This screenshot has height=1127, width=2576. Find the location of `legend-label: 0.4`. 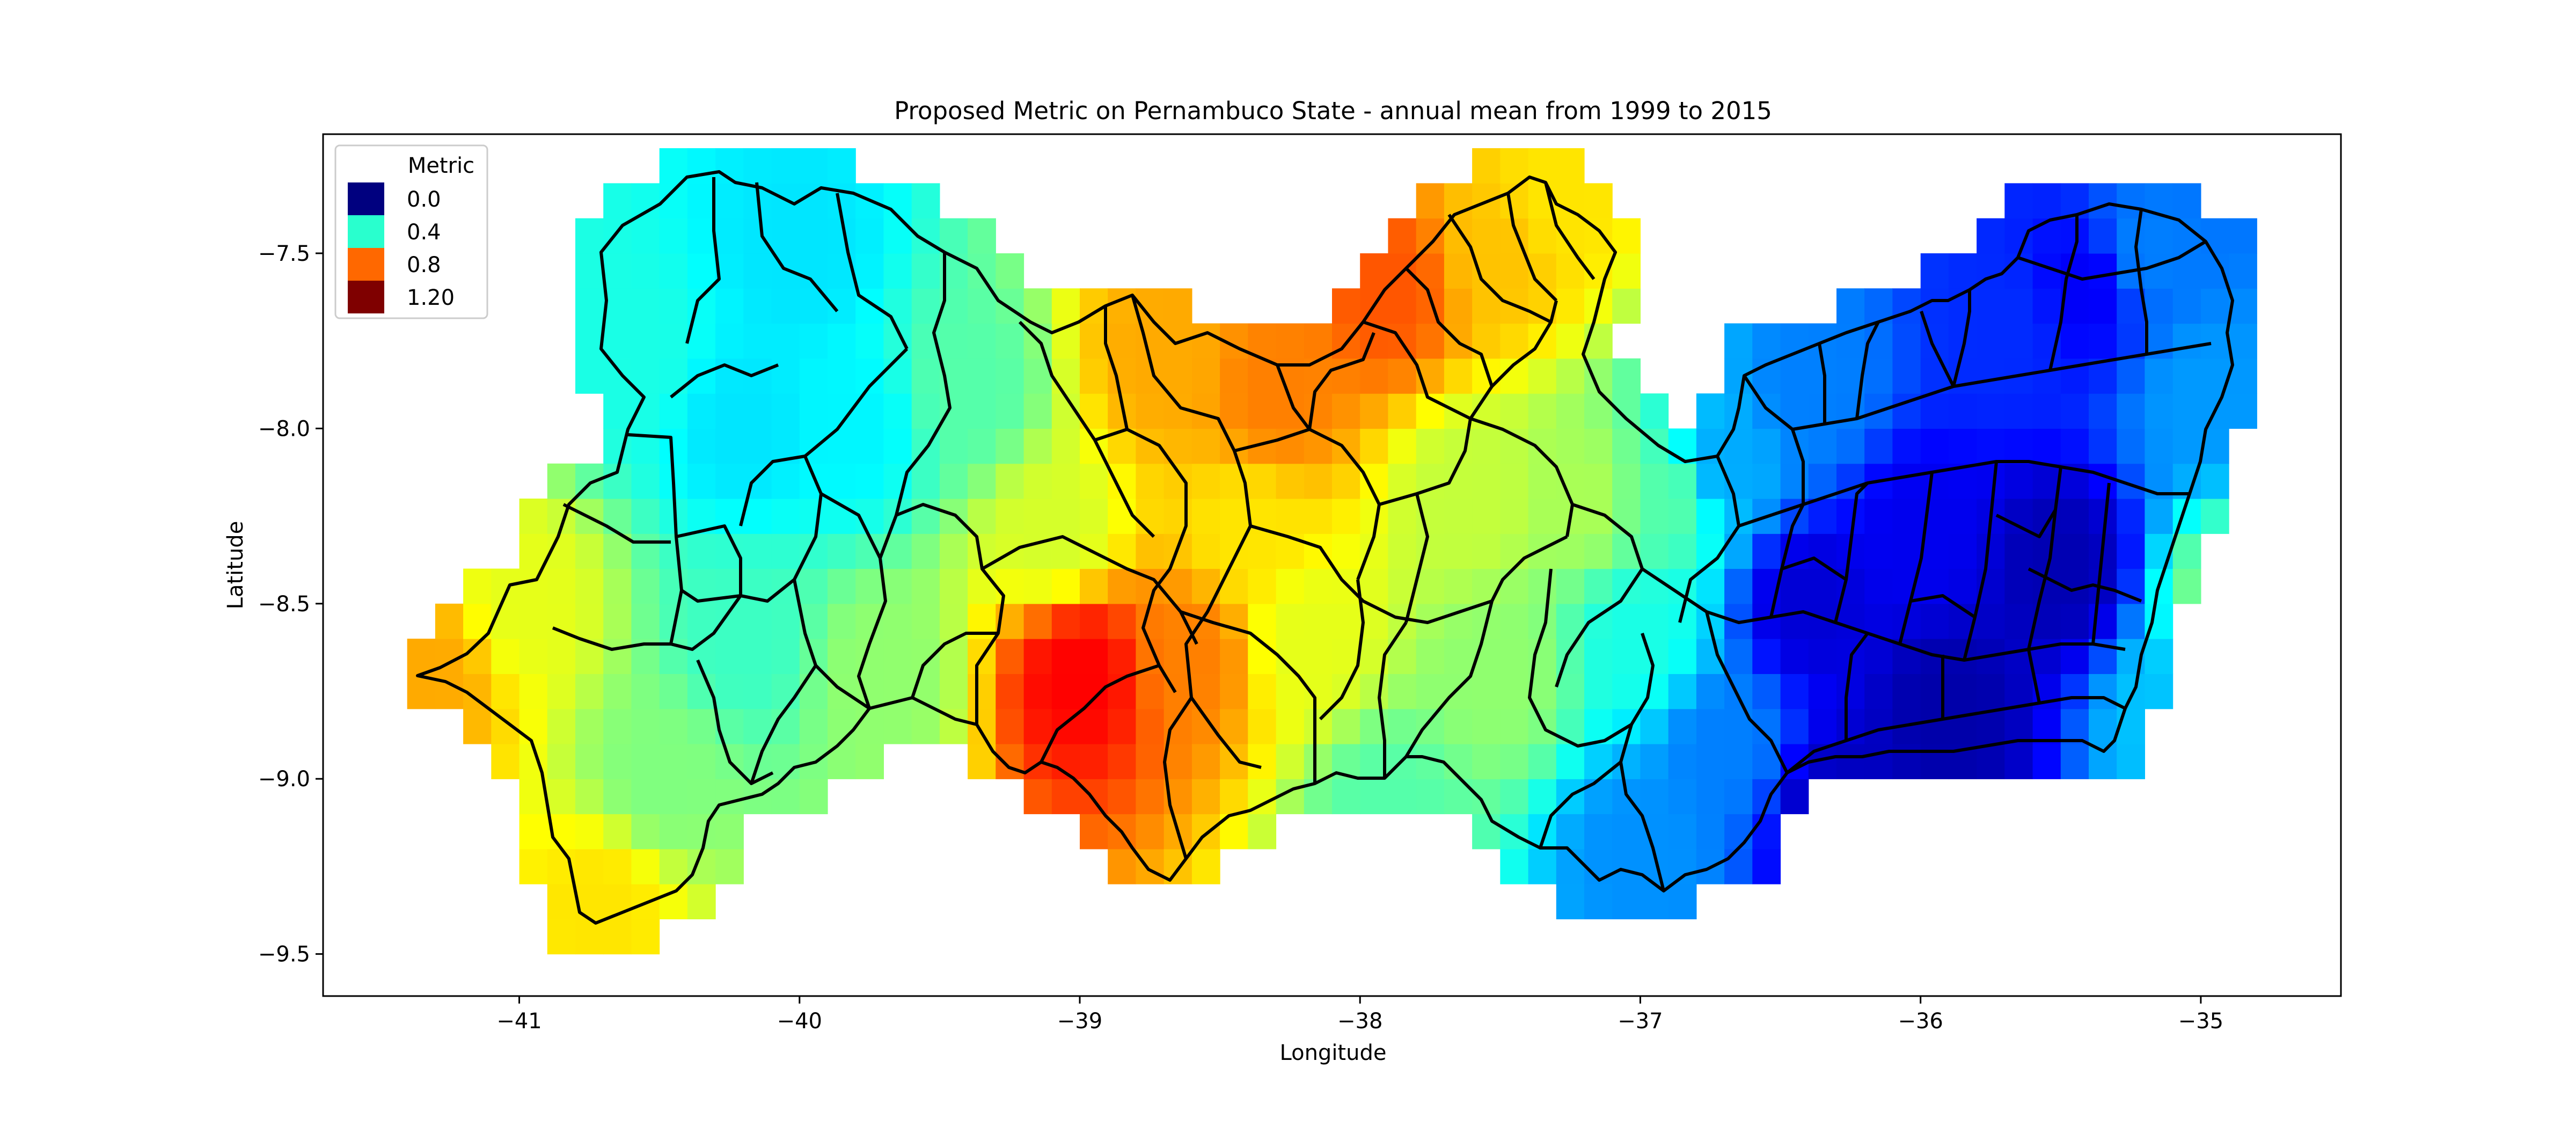

legend-label: 0.4 is located at coordinates (424, 232).